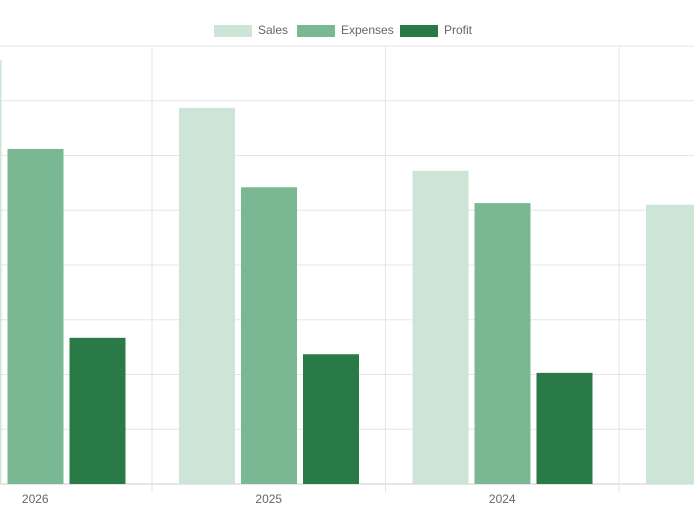 The width and height of the screenshot is (694, 522). What do you see at coordinates (502, 499) in the screenshot?
I see `x-tick-label: 2024` at bounding box center [502, 499].